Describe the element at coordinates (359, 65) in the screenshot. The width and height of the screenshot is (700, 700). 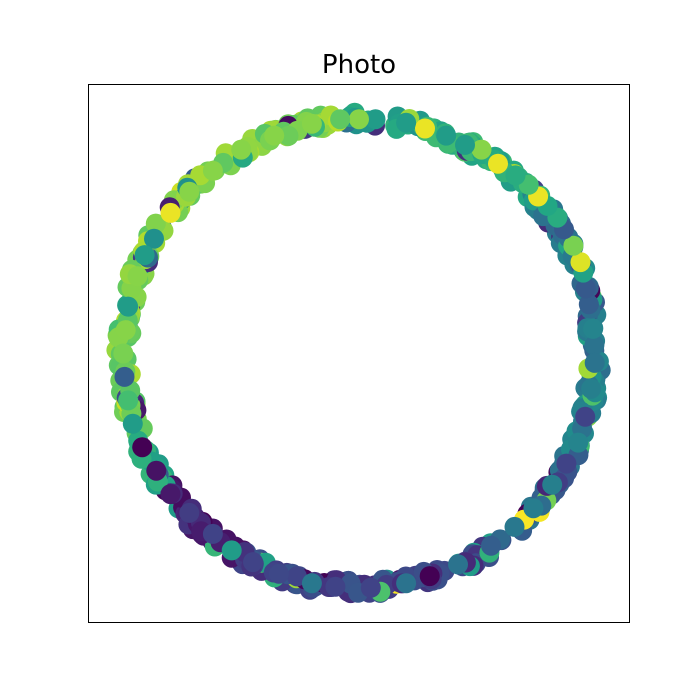
I see `chart-title: Photo` at that location.